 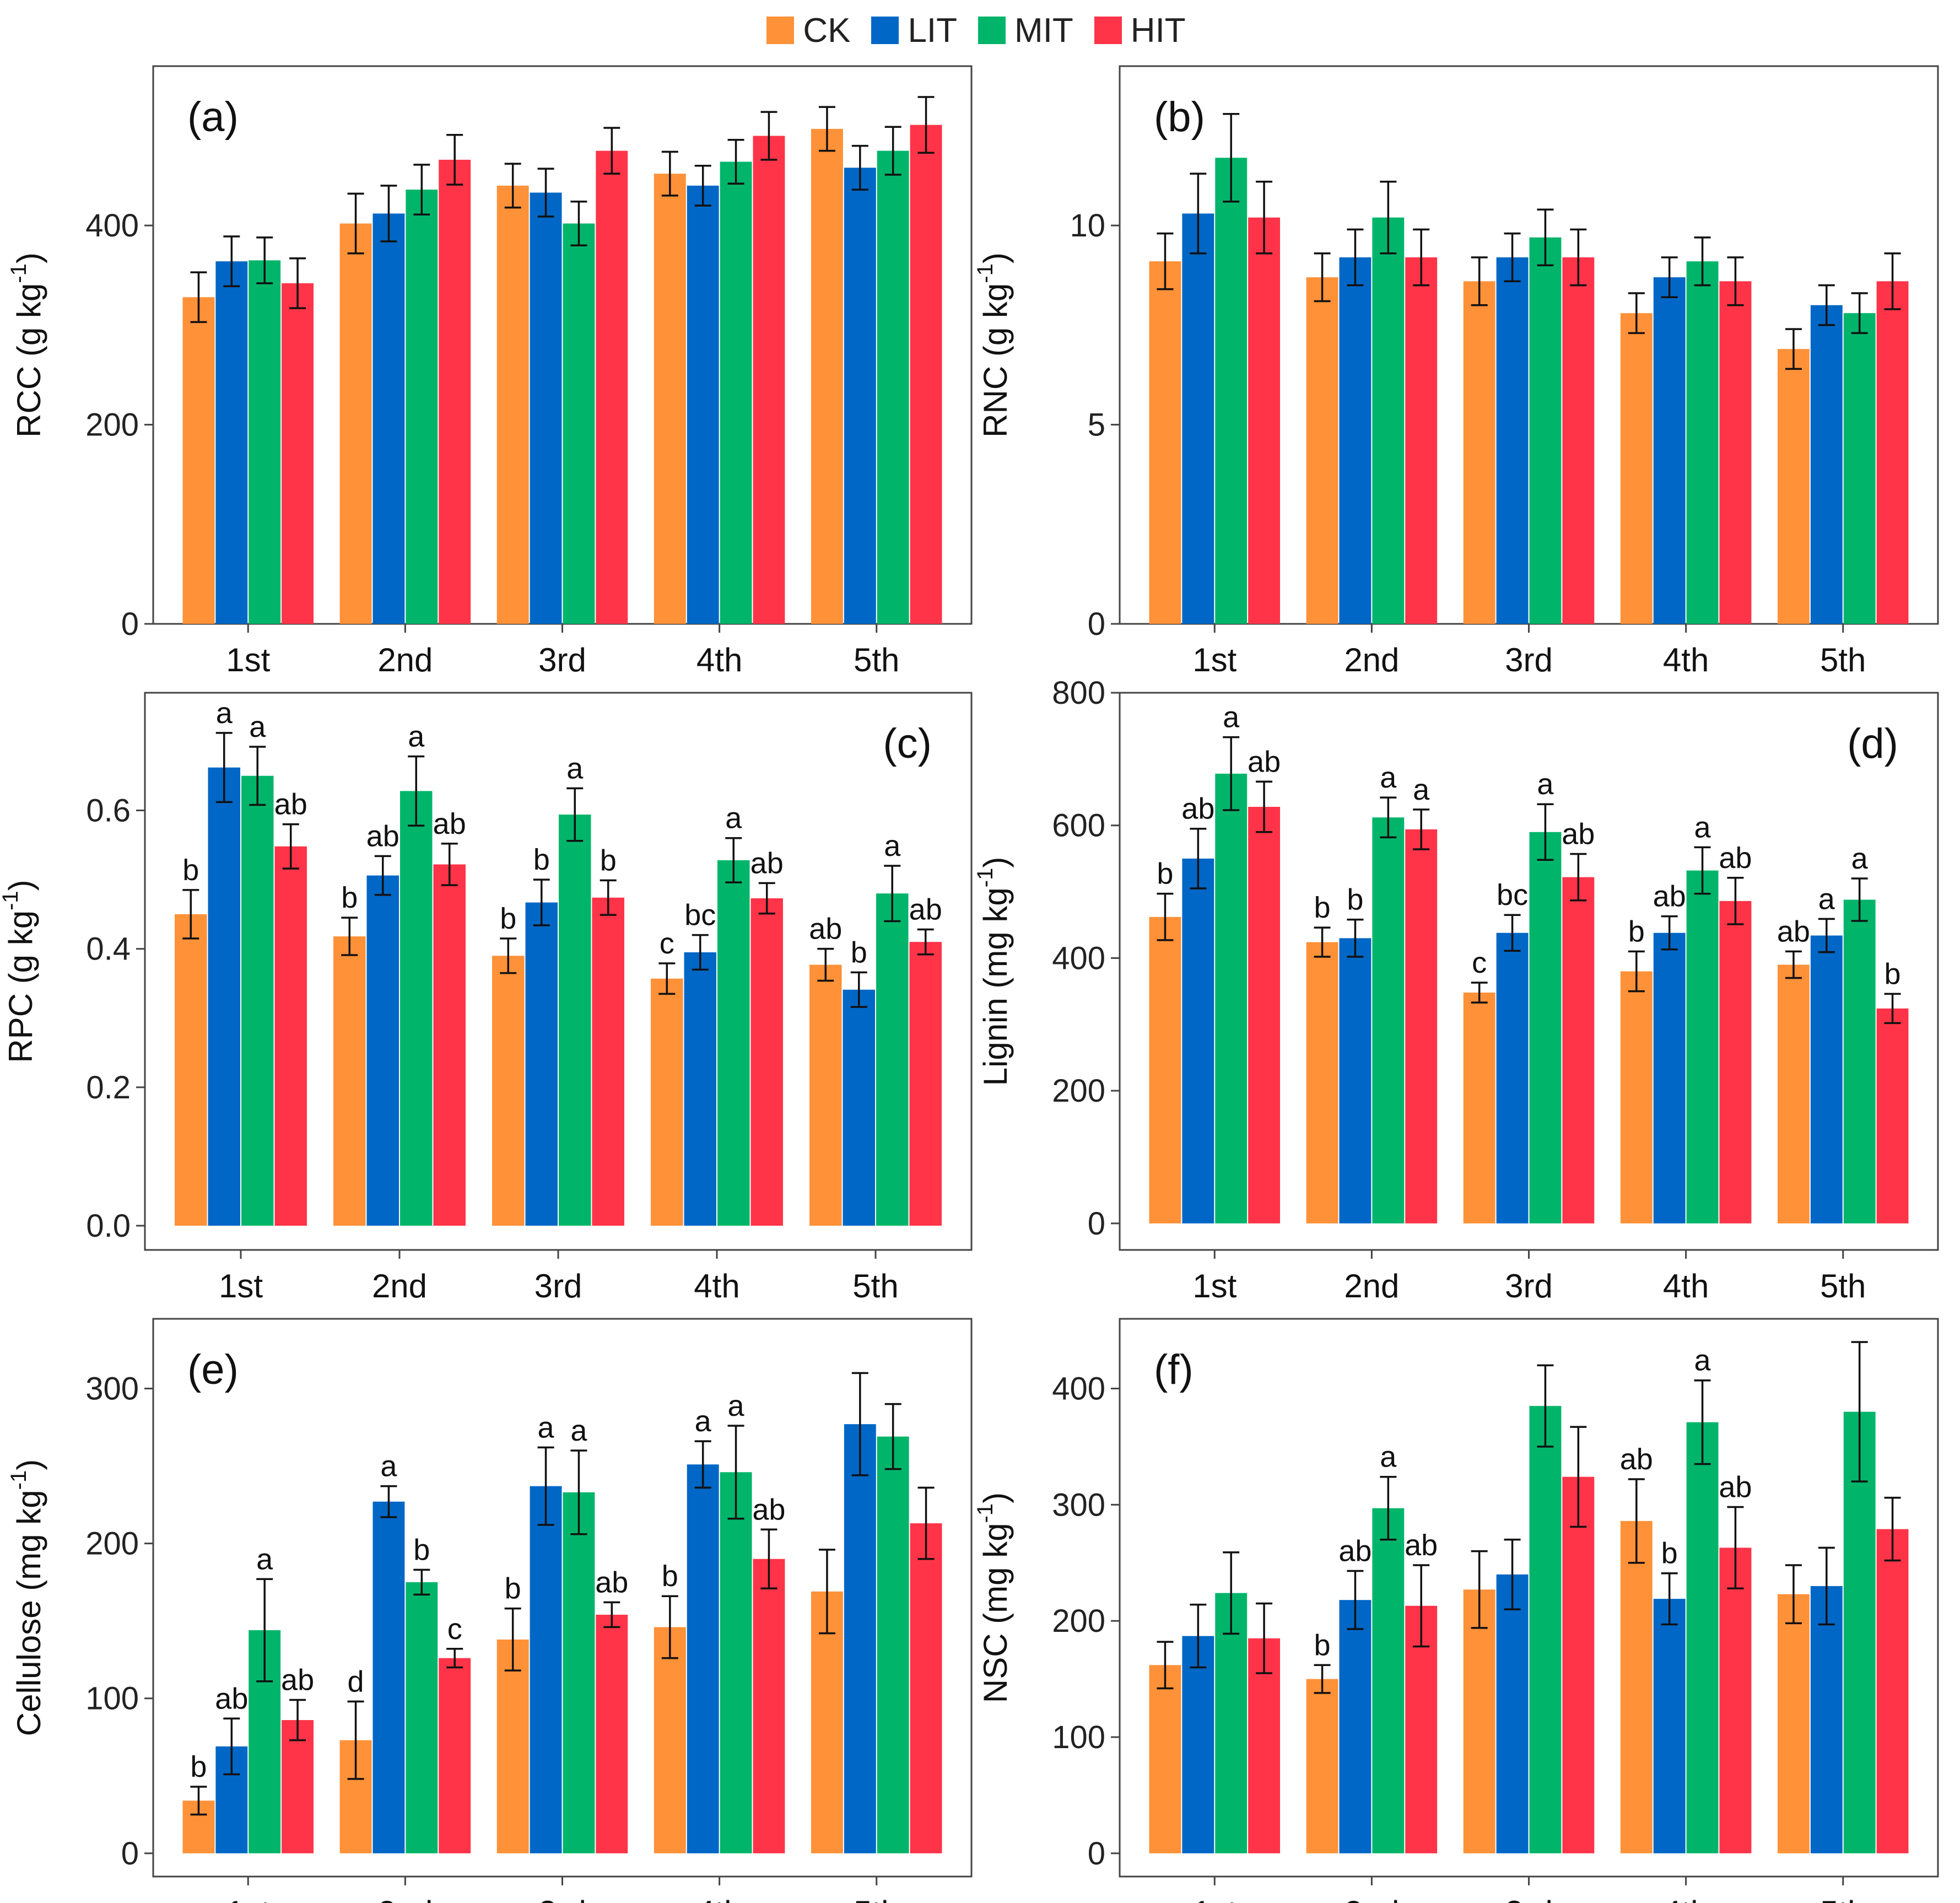 I want to click on legend-item-ck: CK, so click(x=808, y=30).